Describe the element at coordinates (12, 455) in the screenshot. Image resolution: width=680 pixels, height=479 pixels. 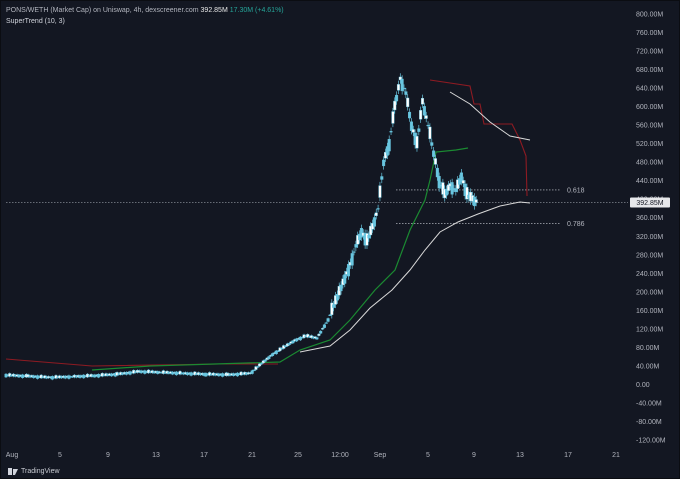
I see `x-axis-tick-label: Aug` at that location.